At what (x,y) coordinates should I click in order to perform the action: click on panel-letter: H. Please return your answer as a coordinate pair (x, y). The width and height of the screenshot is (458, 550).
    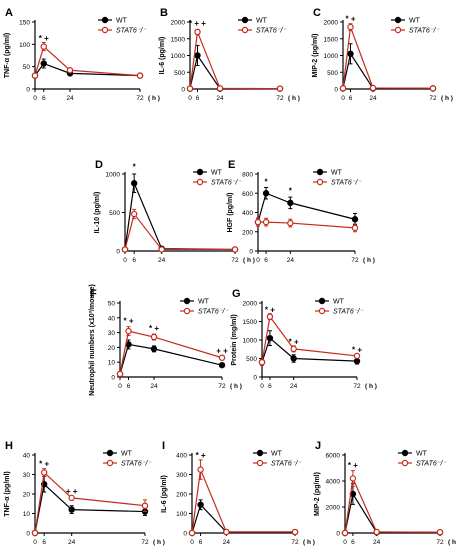
    Looking at the image, I should click on (9, 446).